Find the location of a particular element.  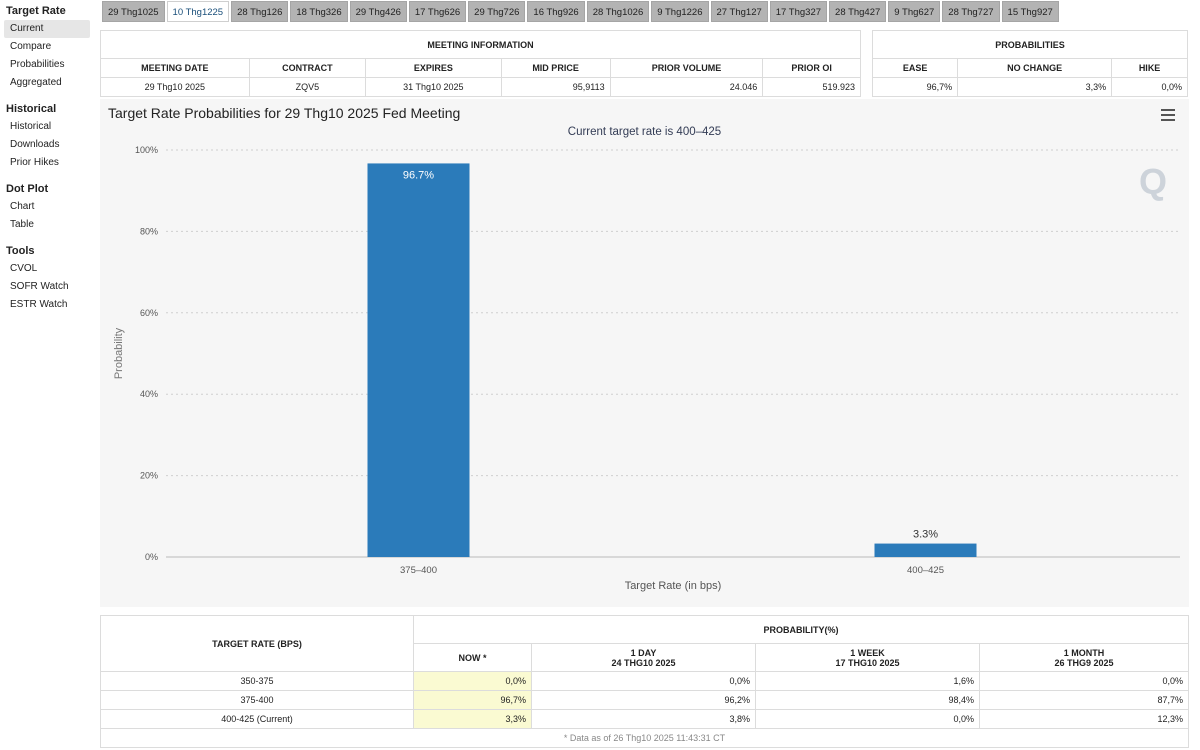

tab-meeting-date: 9 Thg627 is located at coordinates (914, 11).